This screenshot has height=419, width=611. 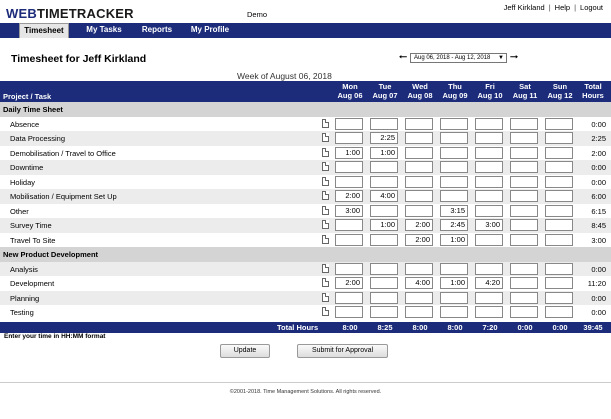 I want to click on user-name-link: Jeff Kirkland, so click(x=524, y=7).